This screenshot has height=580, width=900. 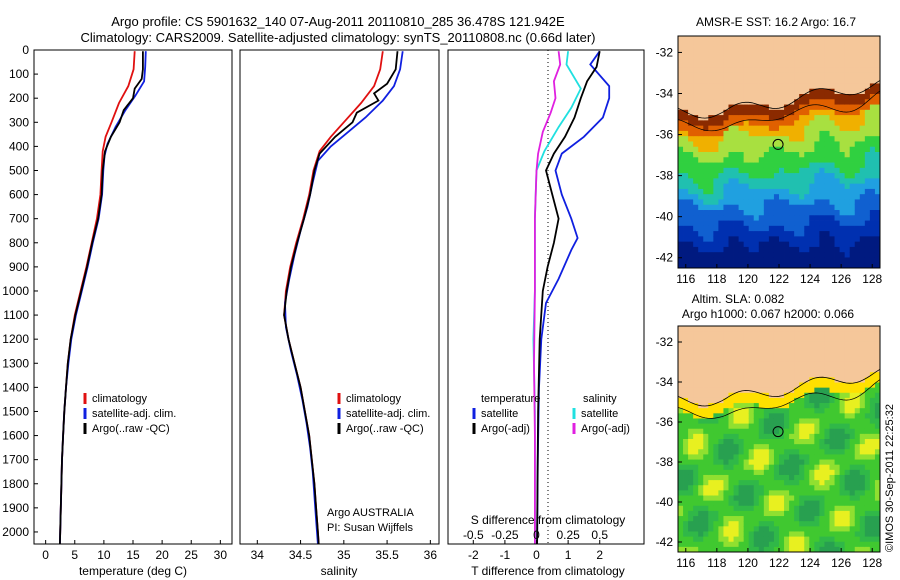 I want to click on sla-map-subtitle: Argo h1000: 0.067 h2000: 0.066, so click(x=768, y=314).